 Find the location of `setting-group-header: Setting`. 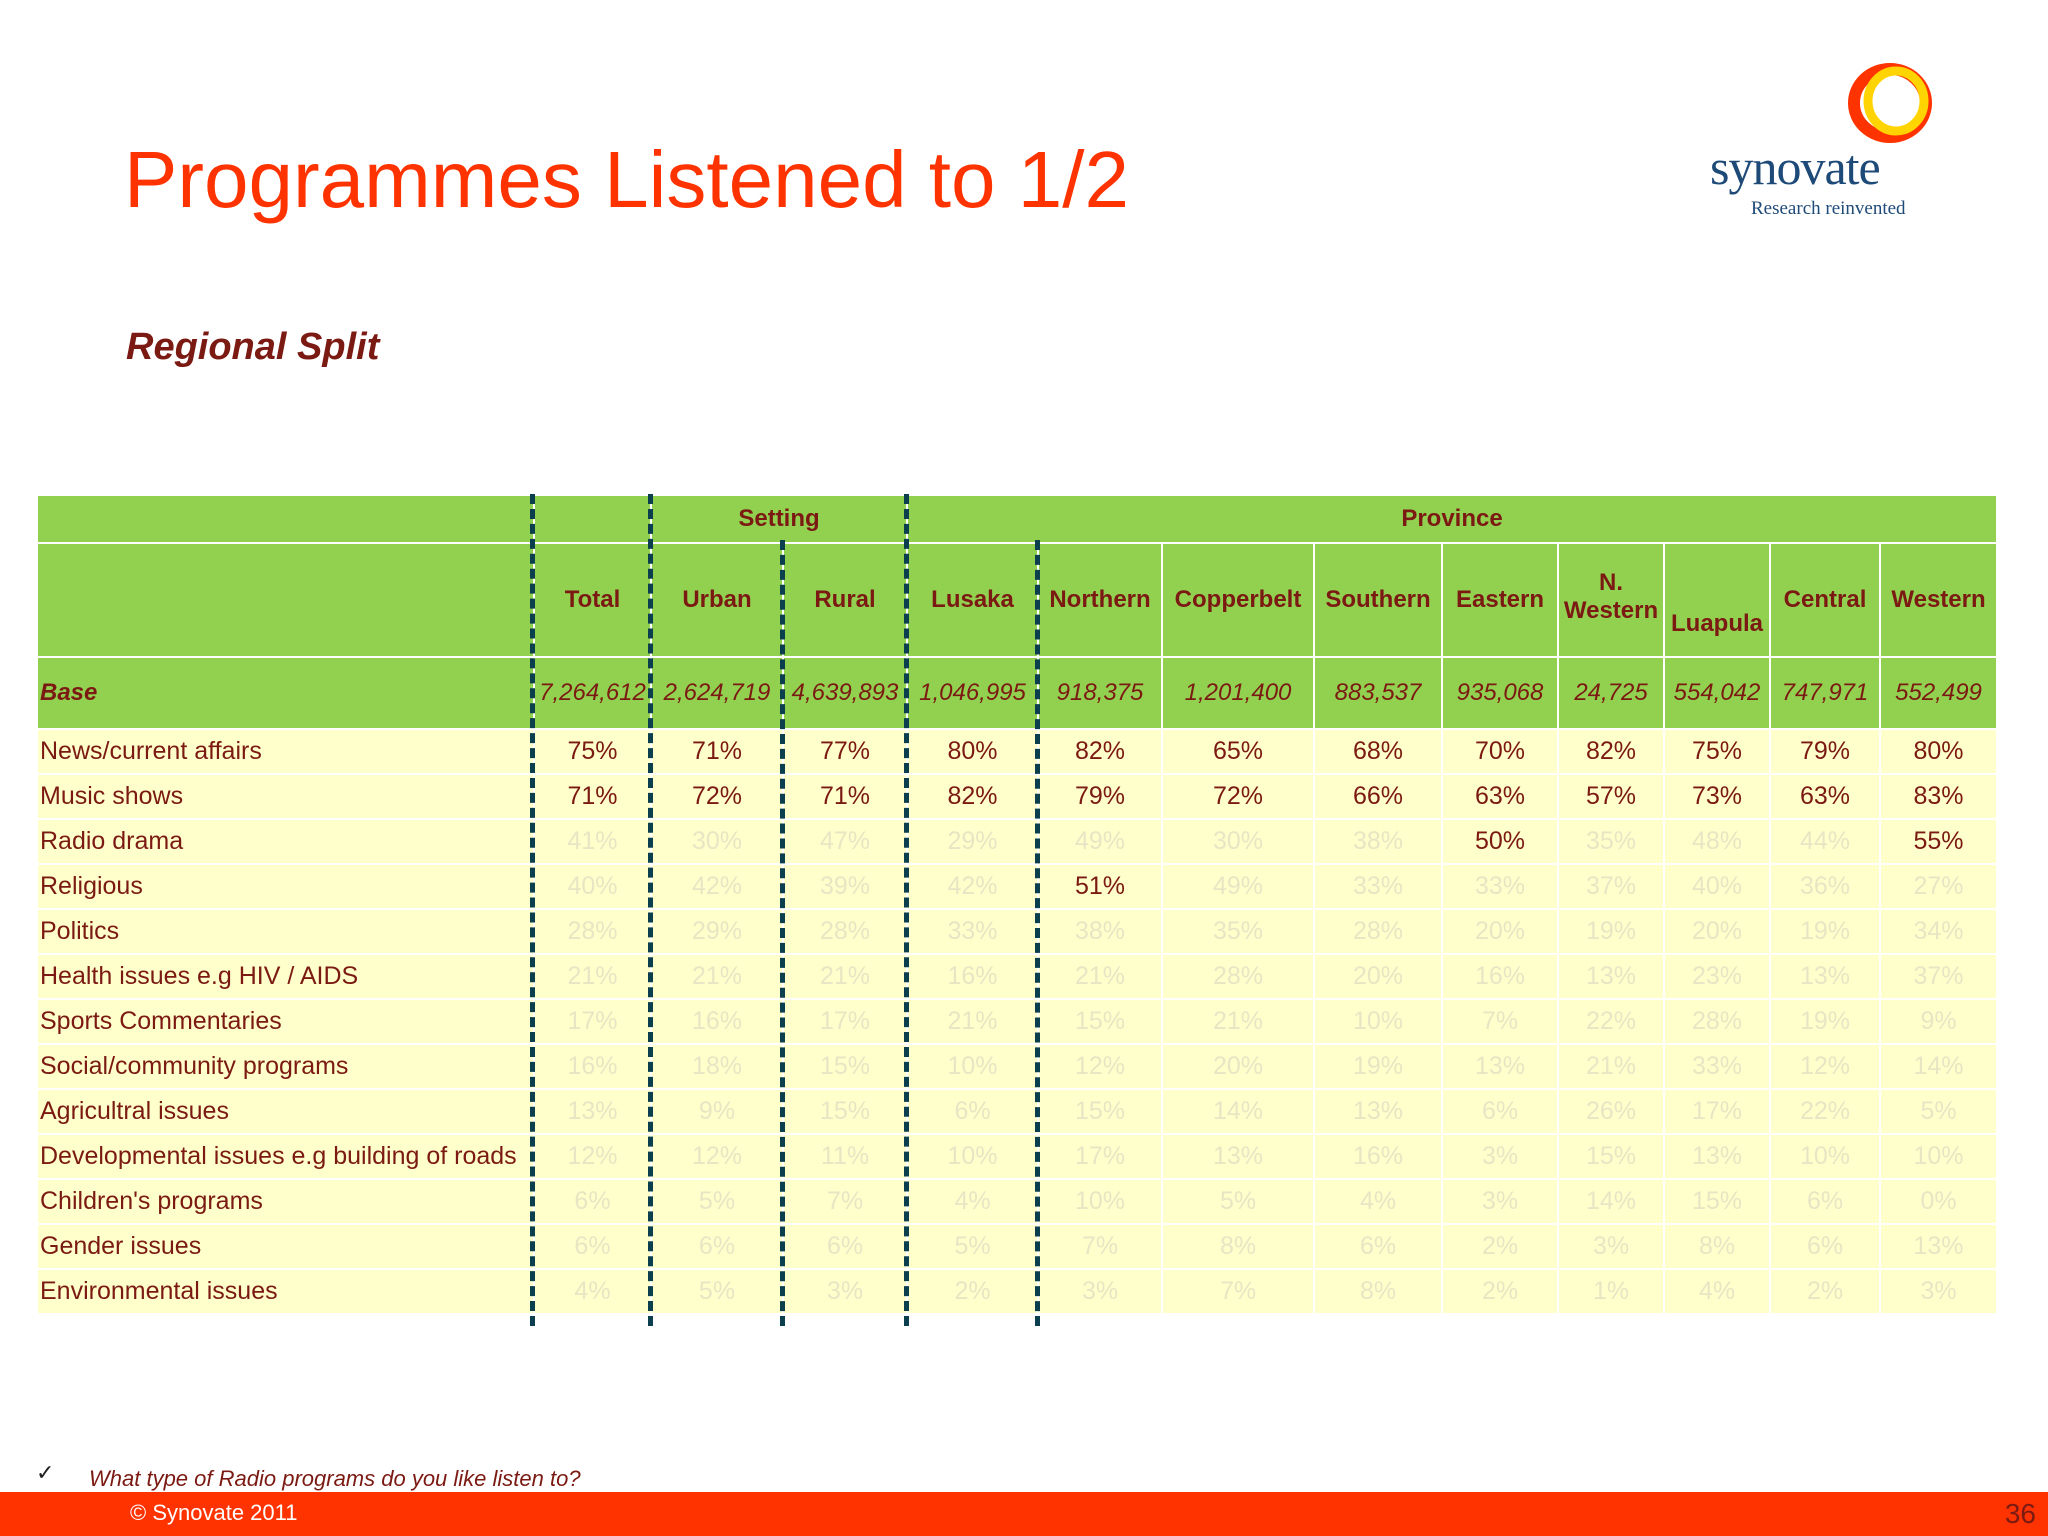

setting-group-header: Setting is located at coordinates (779, 519).